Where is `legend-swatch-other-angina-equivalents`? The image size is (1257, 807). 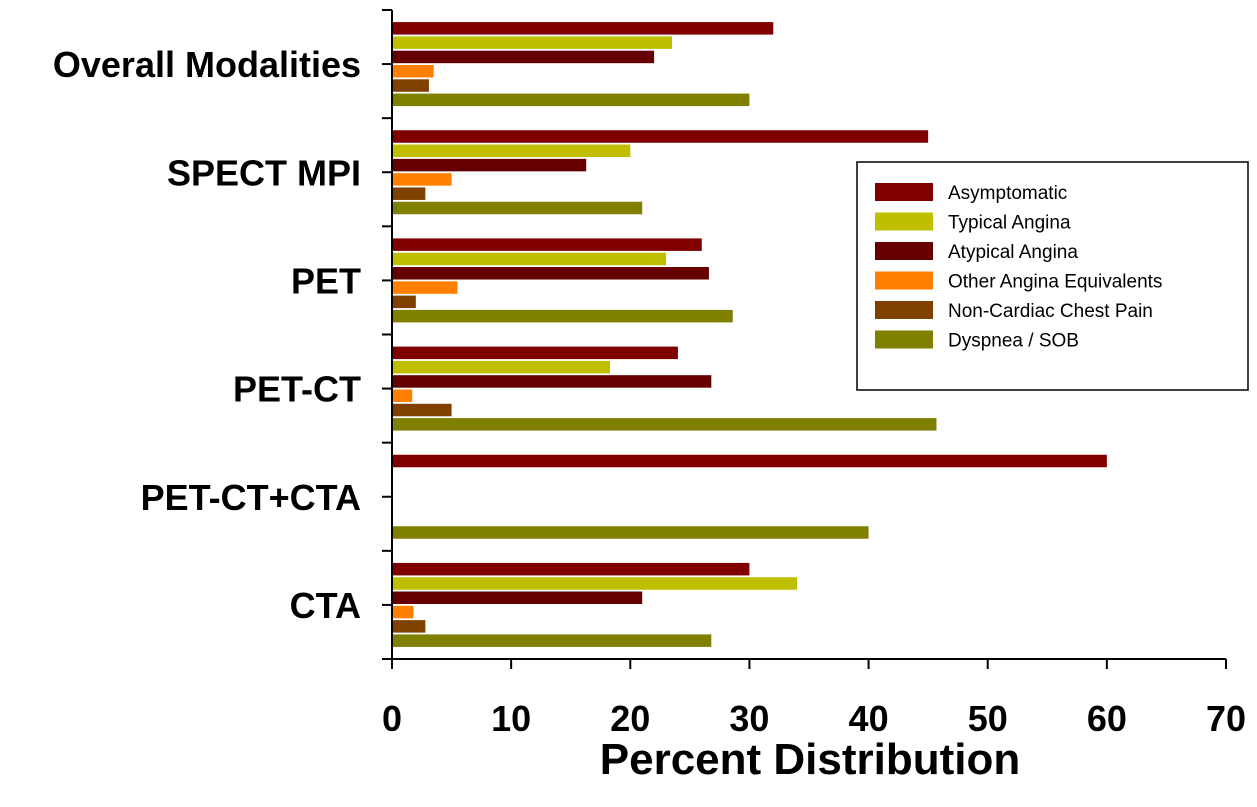 legend-swatch-other-angina-equivalents is located at coordinates (904, 280).